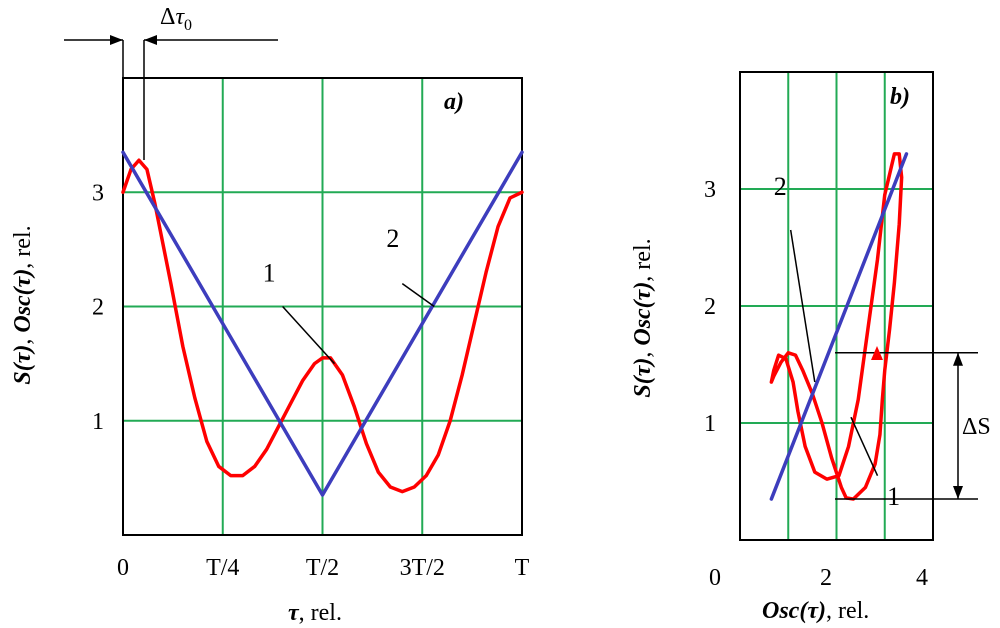 Image resolution: width=1000 pixels, height=628 pixels. I want to click on chart-b-plot-frame, so click(836, 306).